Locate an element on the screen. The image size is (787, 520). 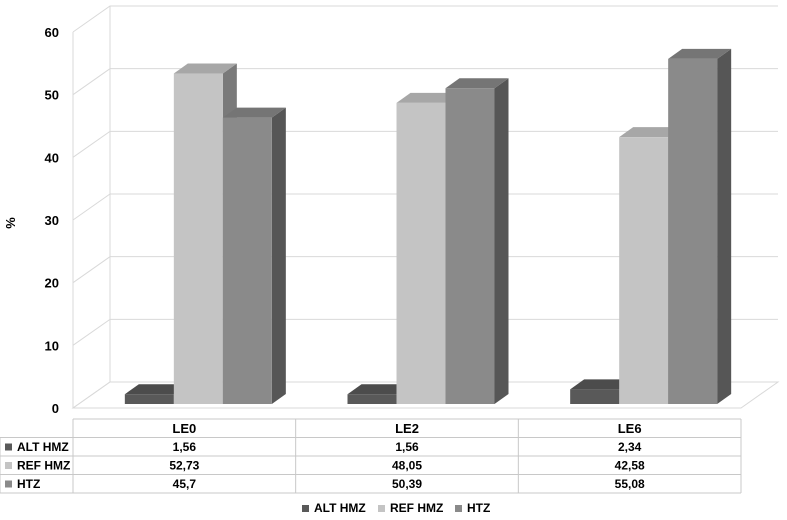
table-cell-value: 55,08 is located at coordinates (630, 484).